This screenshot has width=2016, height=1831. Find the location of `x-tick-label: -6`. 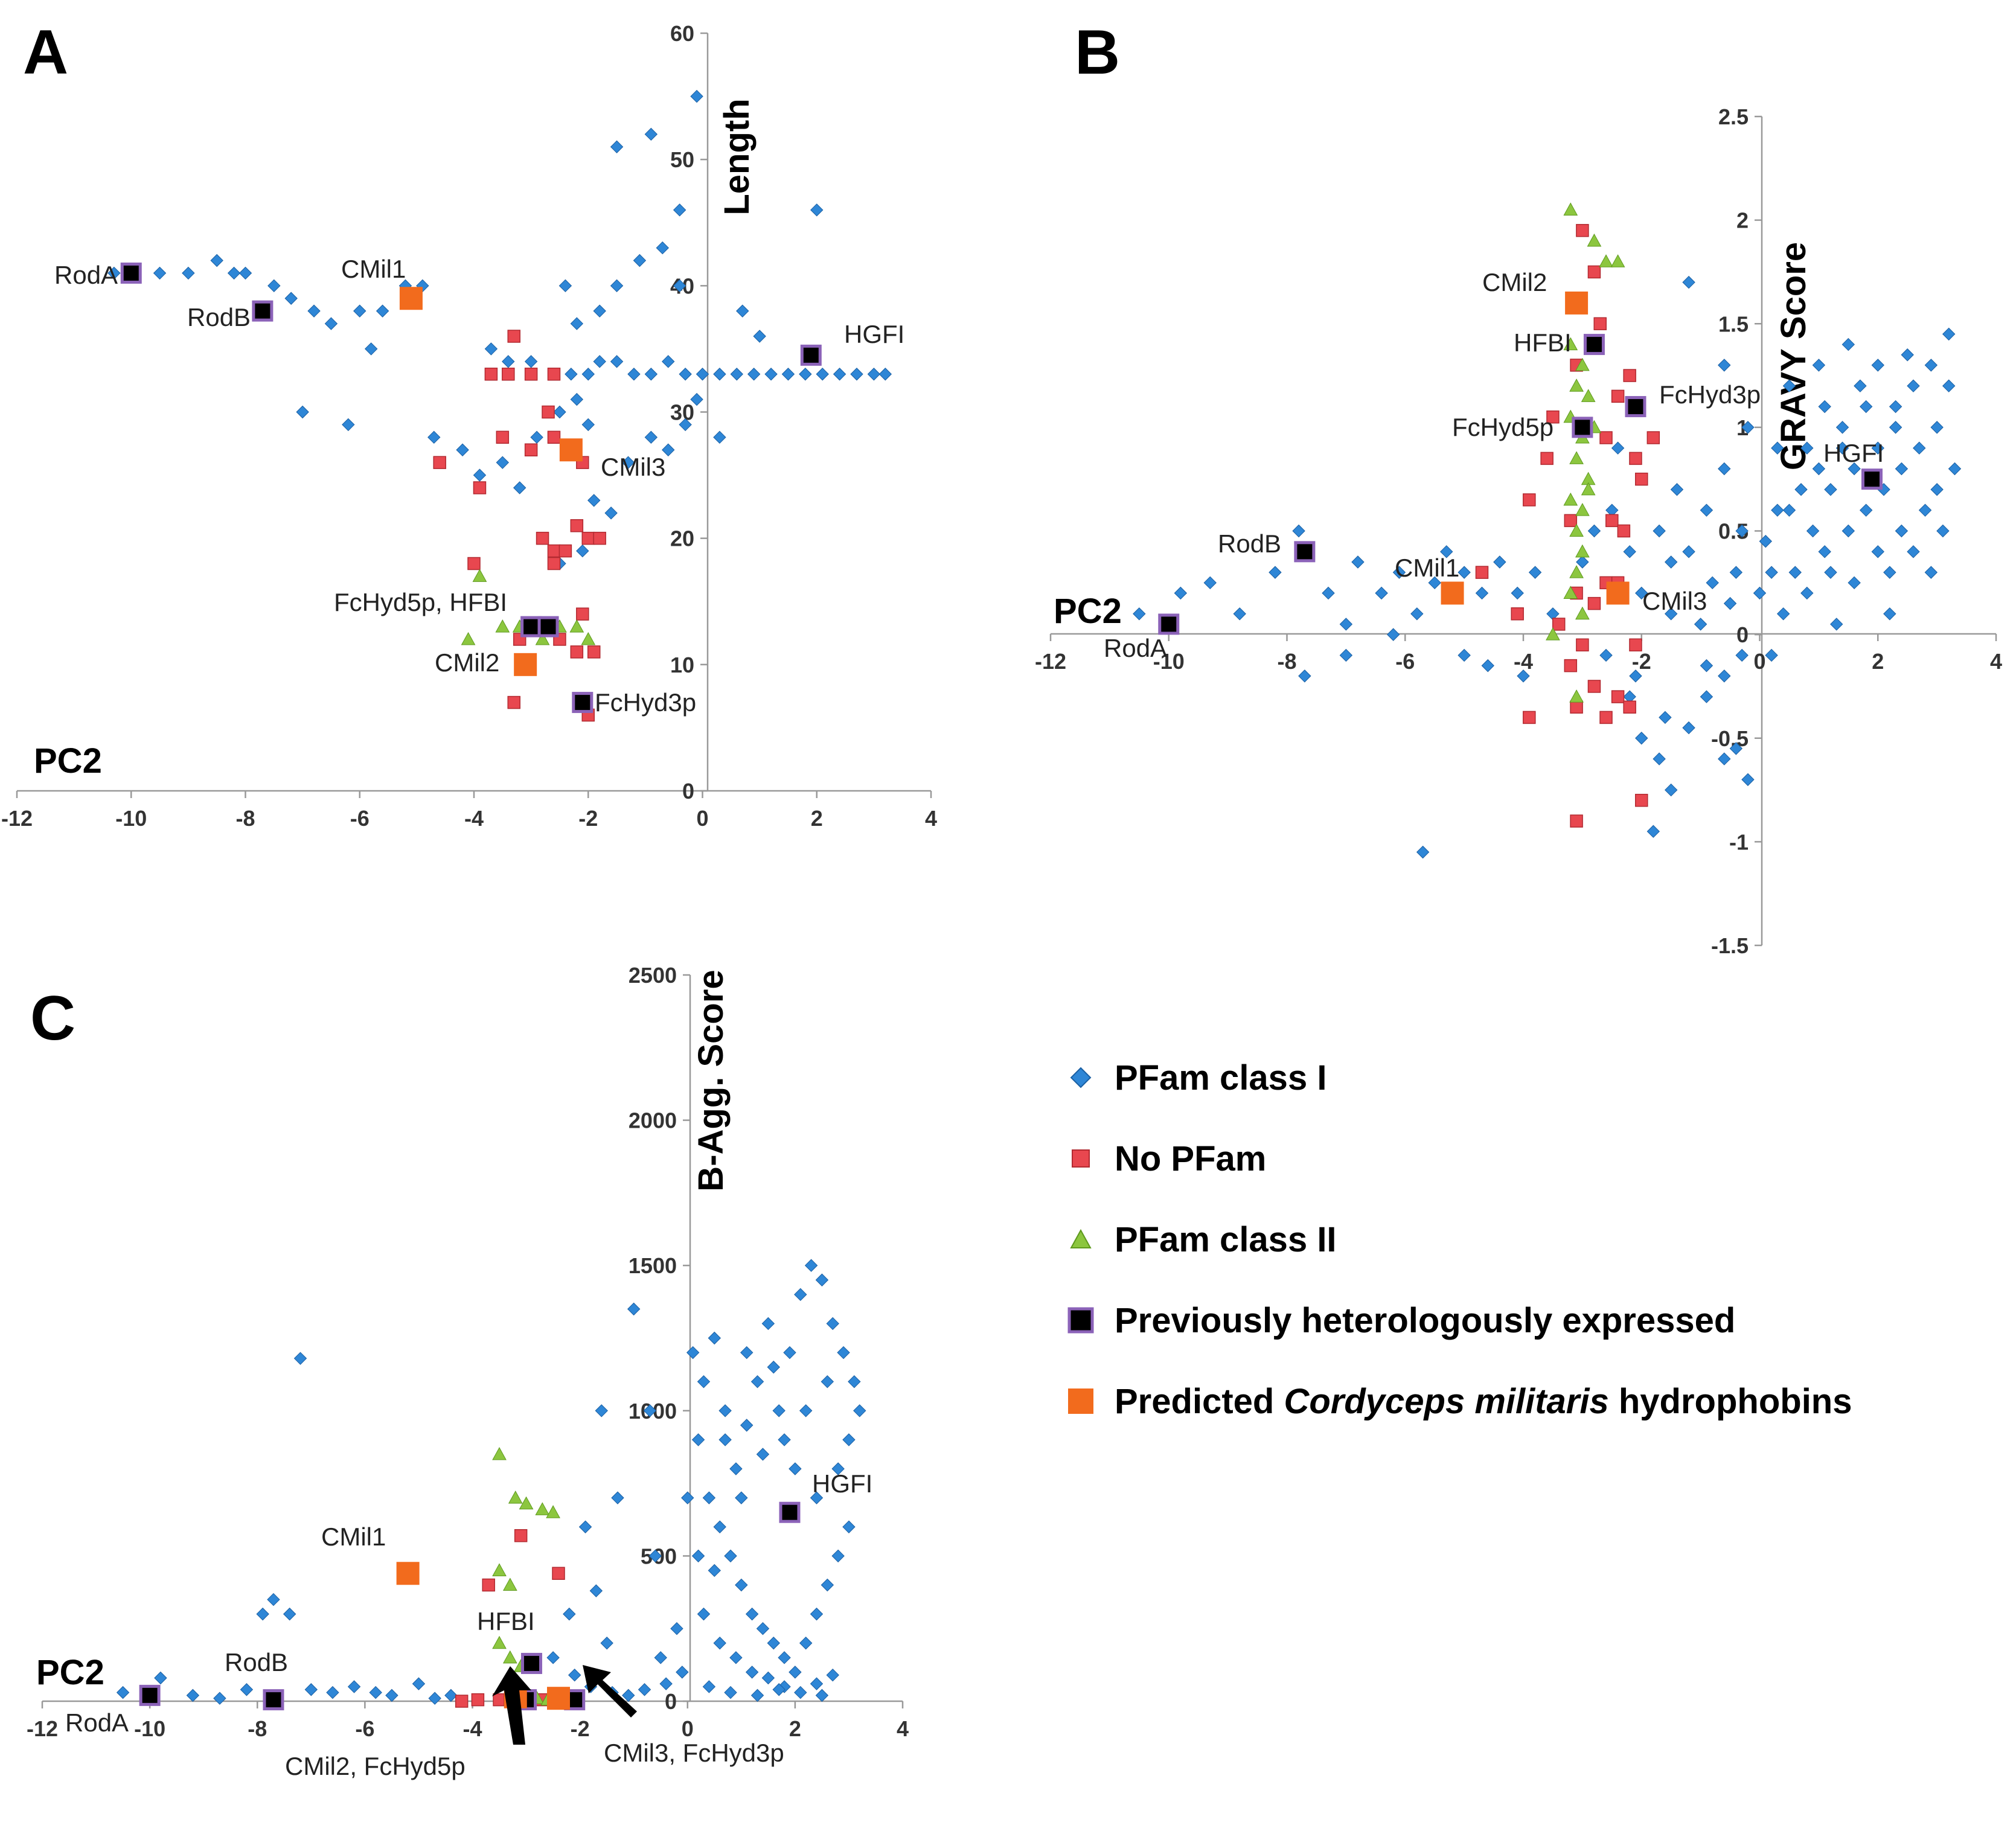

x-tick-label: -6 is located at coordinates (364, 1728).